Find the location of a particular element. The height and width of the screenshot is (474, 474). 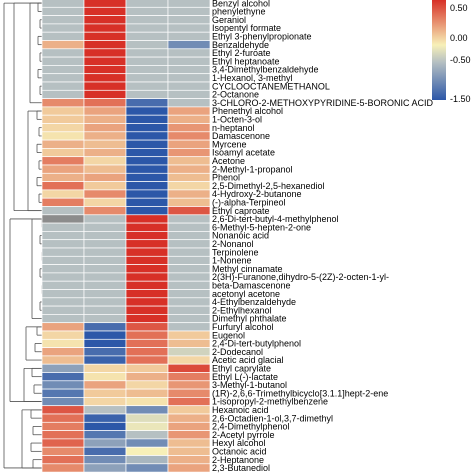

row-label: acetonyl acetone is located at coordinates (246, 294).